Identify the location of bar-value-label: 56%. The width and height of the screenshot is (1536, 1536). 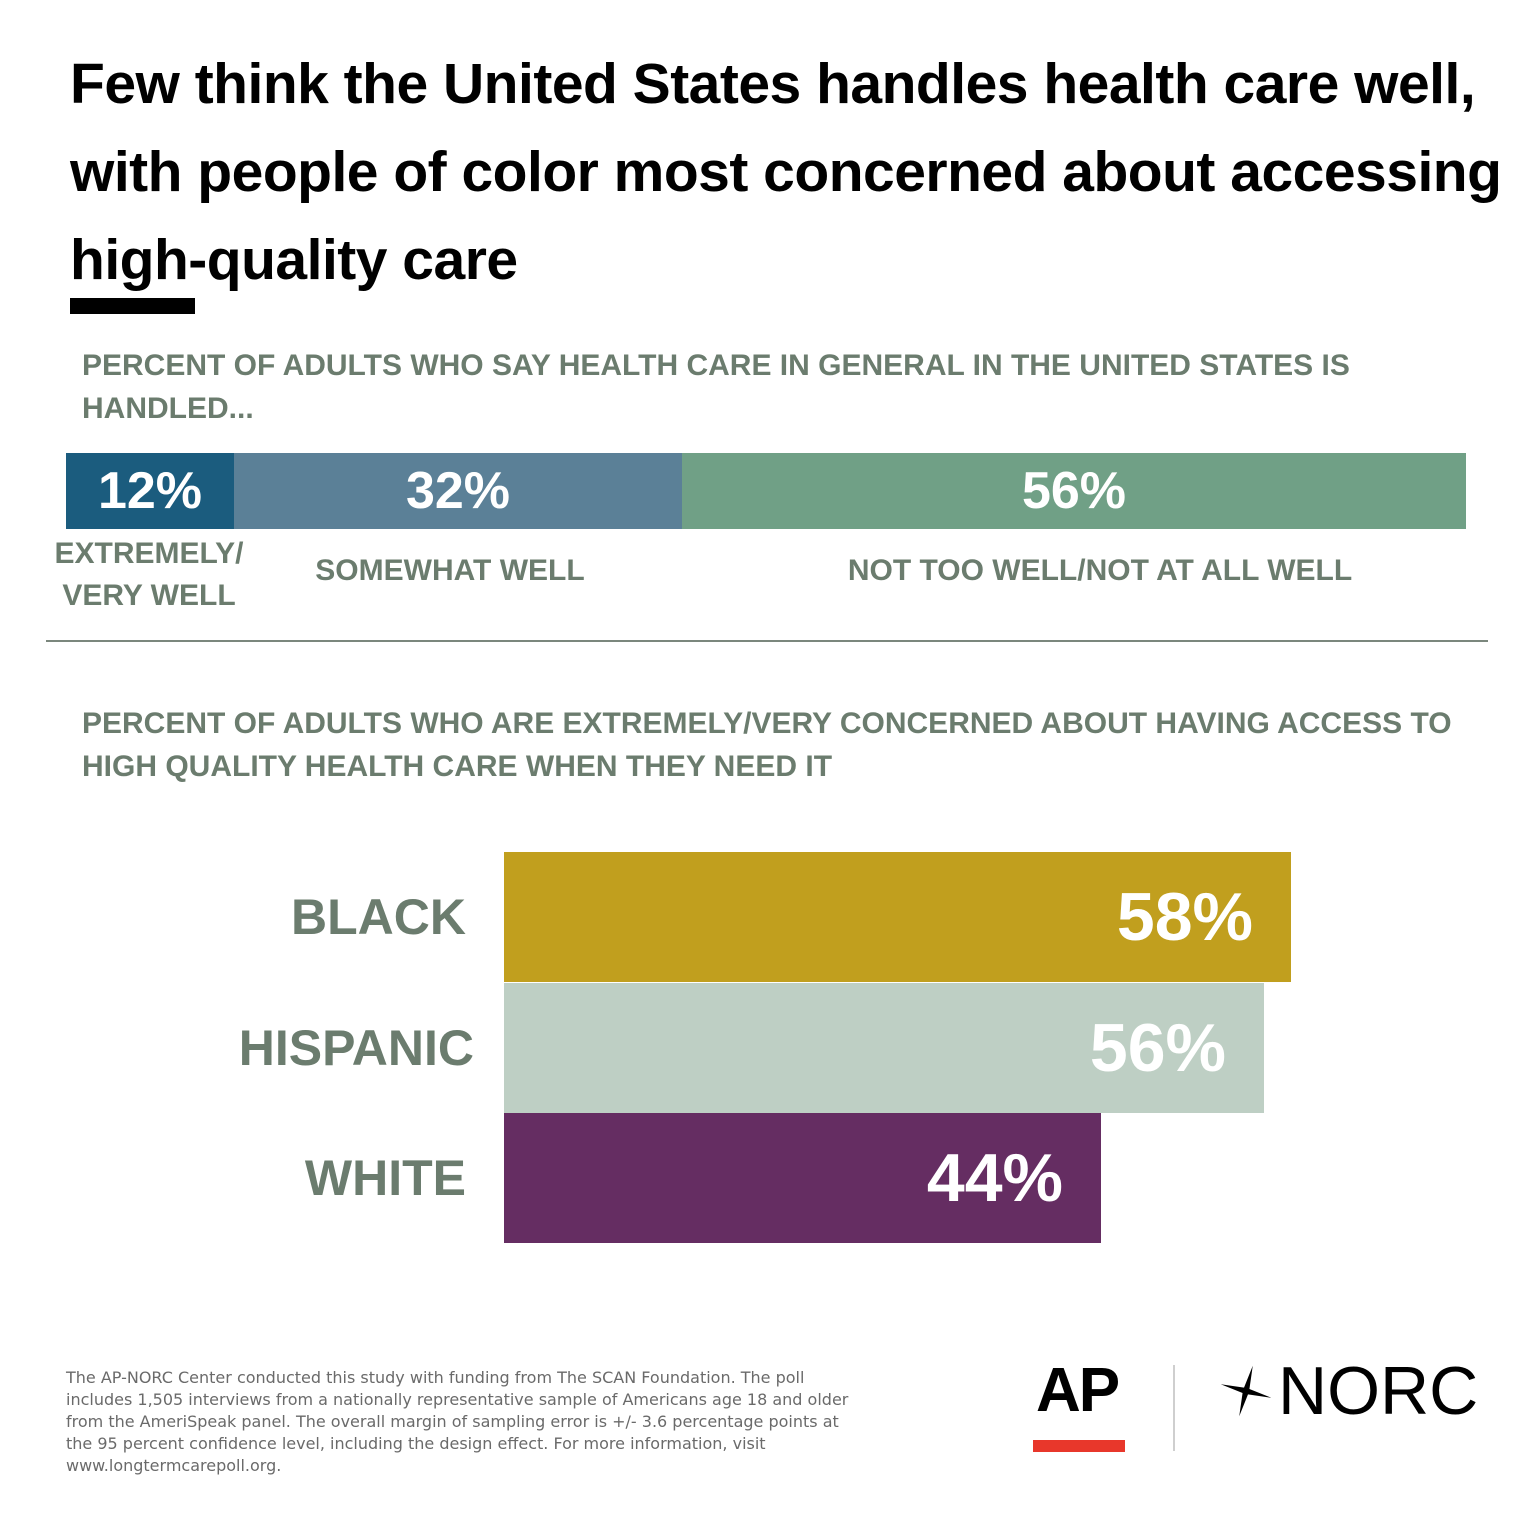
(1157, 1048).